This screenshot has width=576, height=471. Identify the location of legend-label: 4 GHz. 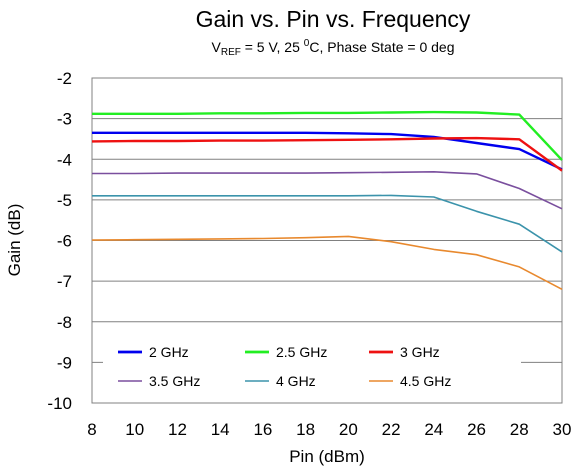
(296, 381).